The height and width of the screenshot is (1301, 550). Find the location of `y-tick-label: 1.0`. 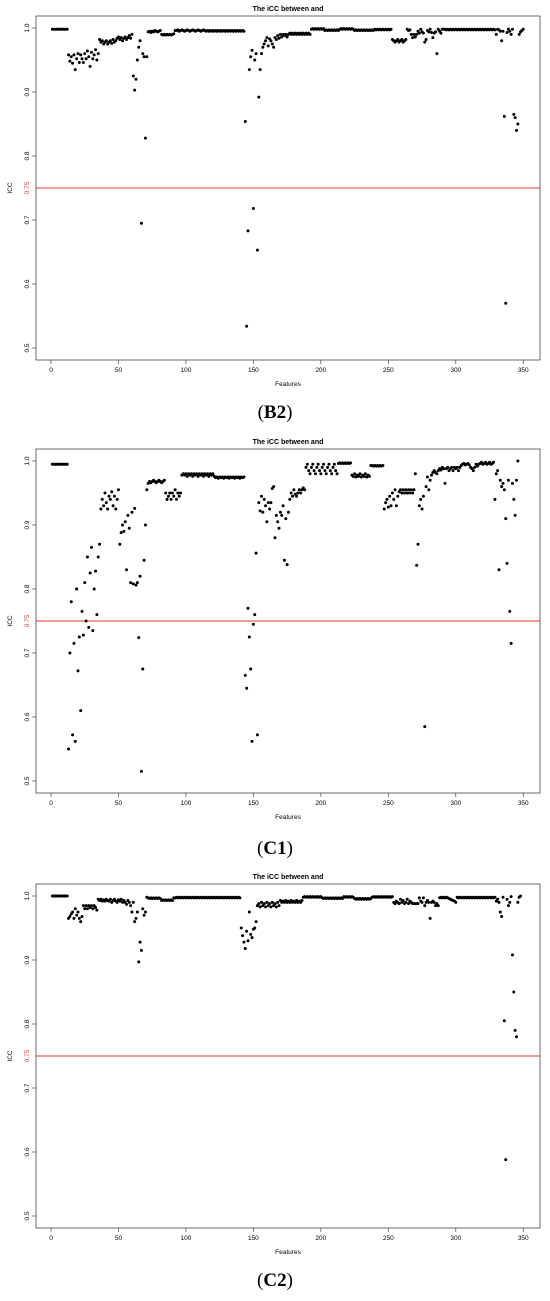

y-tick-label: 1.0 is located at coordinates (27, 895).